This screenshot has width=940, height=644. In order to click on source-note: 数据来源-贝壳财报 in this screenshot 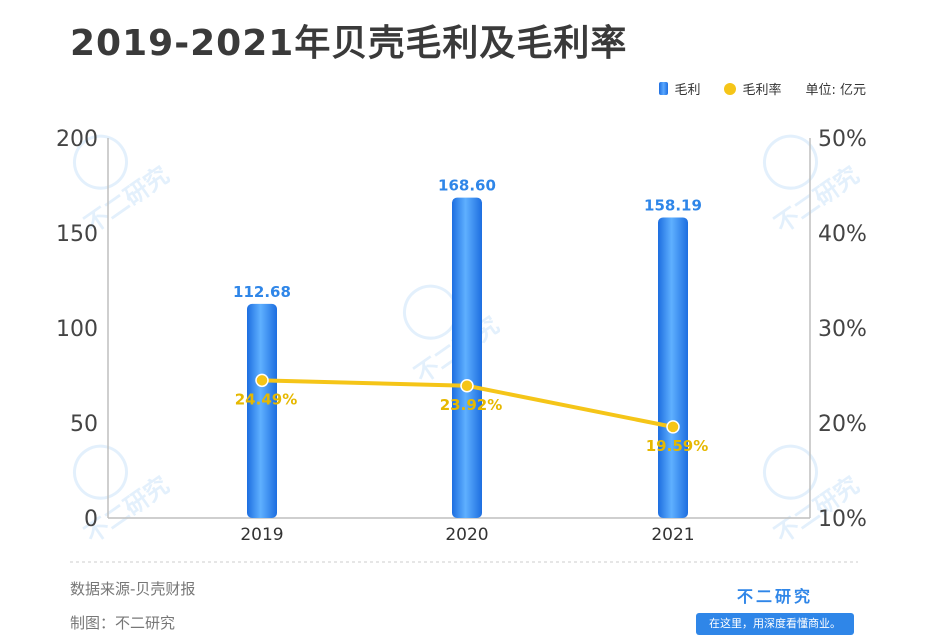, I will do `click(133, 589)`.